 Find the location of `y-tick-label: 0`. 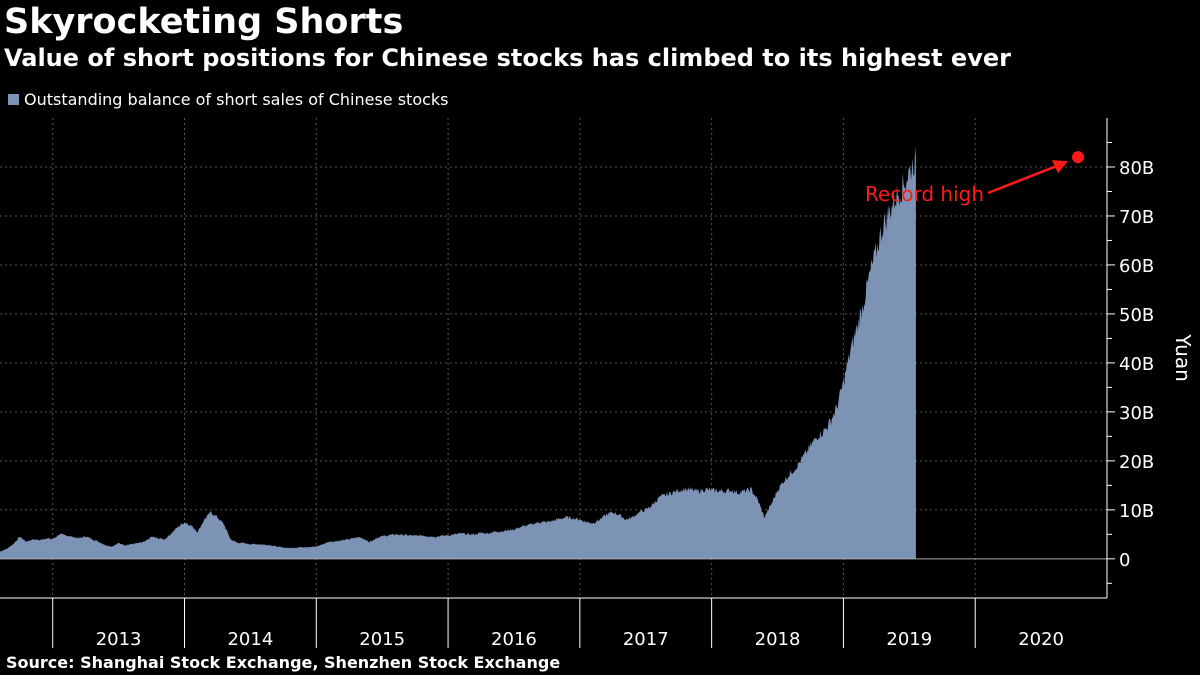

y-tick-label: 0 is located at coordinates (1124, 560).